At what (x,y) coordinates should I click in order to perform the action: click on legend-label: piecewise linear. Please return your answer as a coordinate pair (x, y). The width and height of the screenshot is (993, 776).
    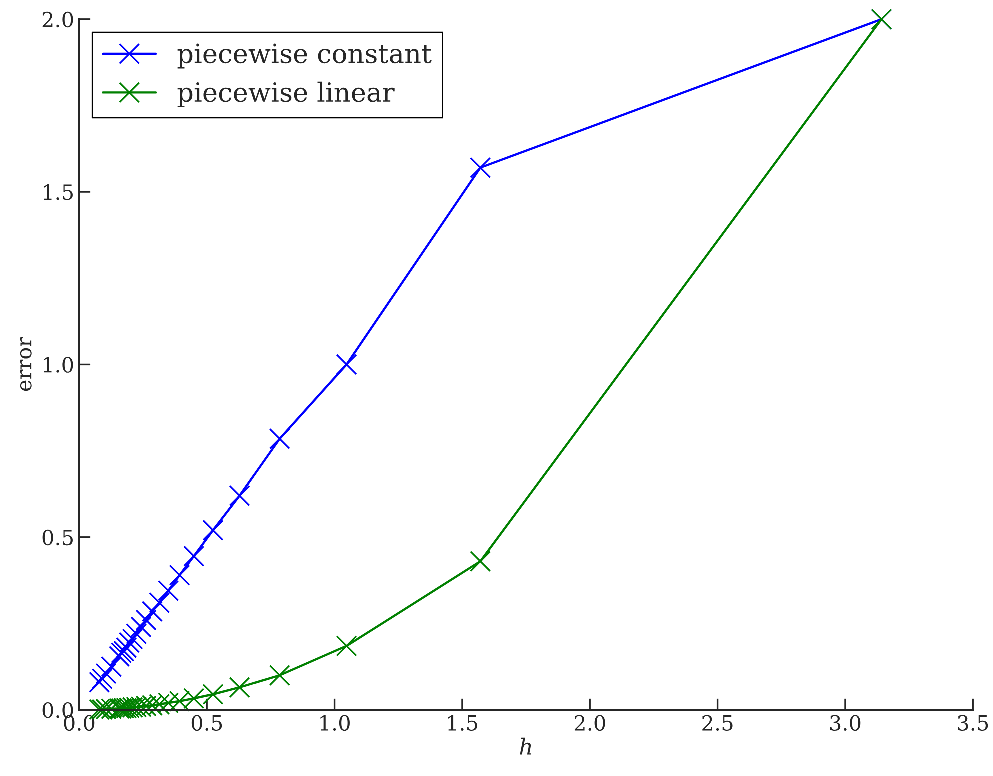
    Looking at the image, I should click on (286, 95).